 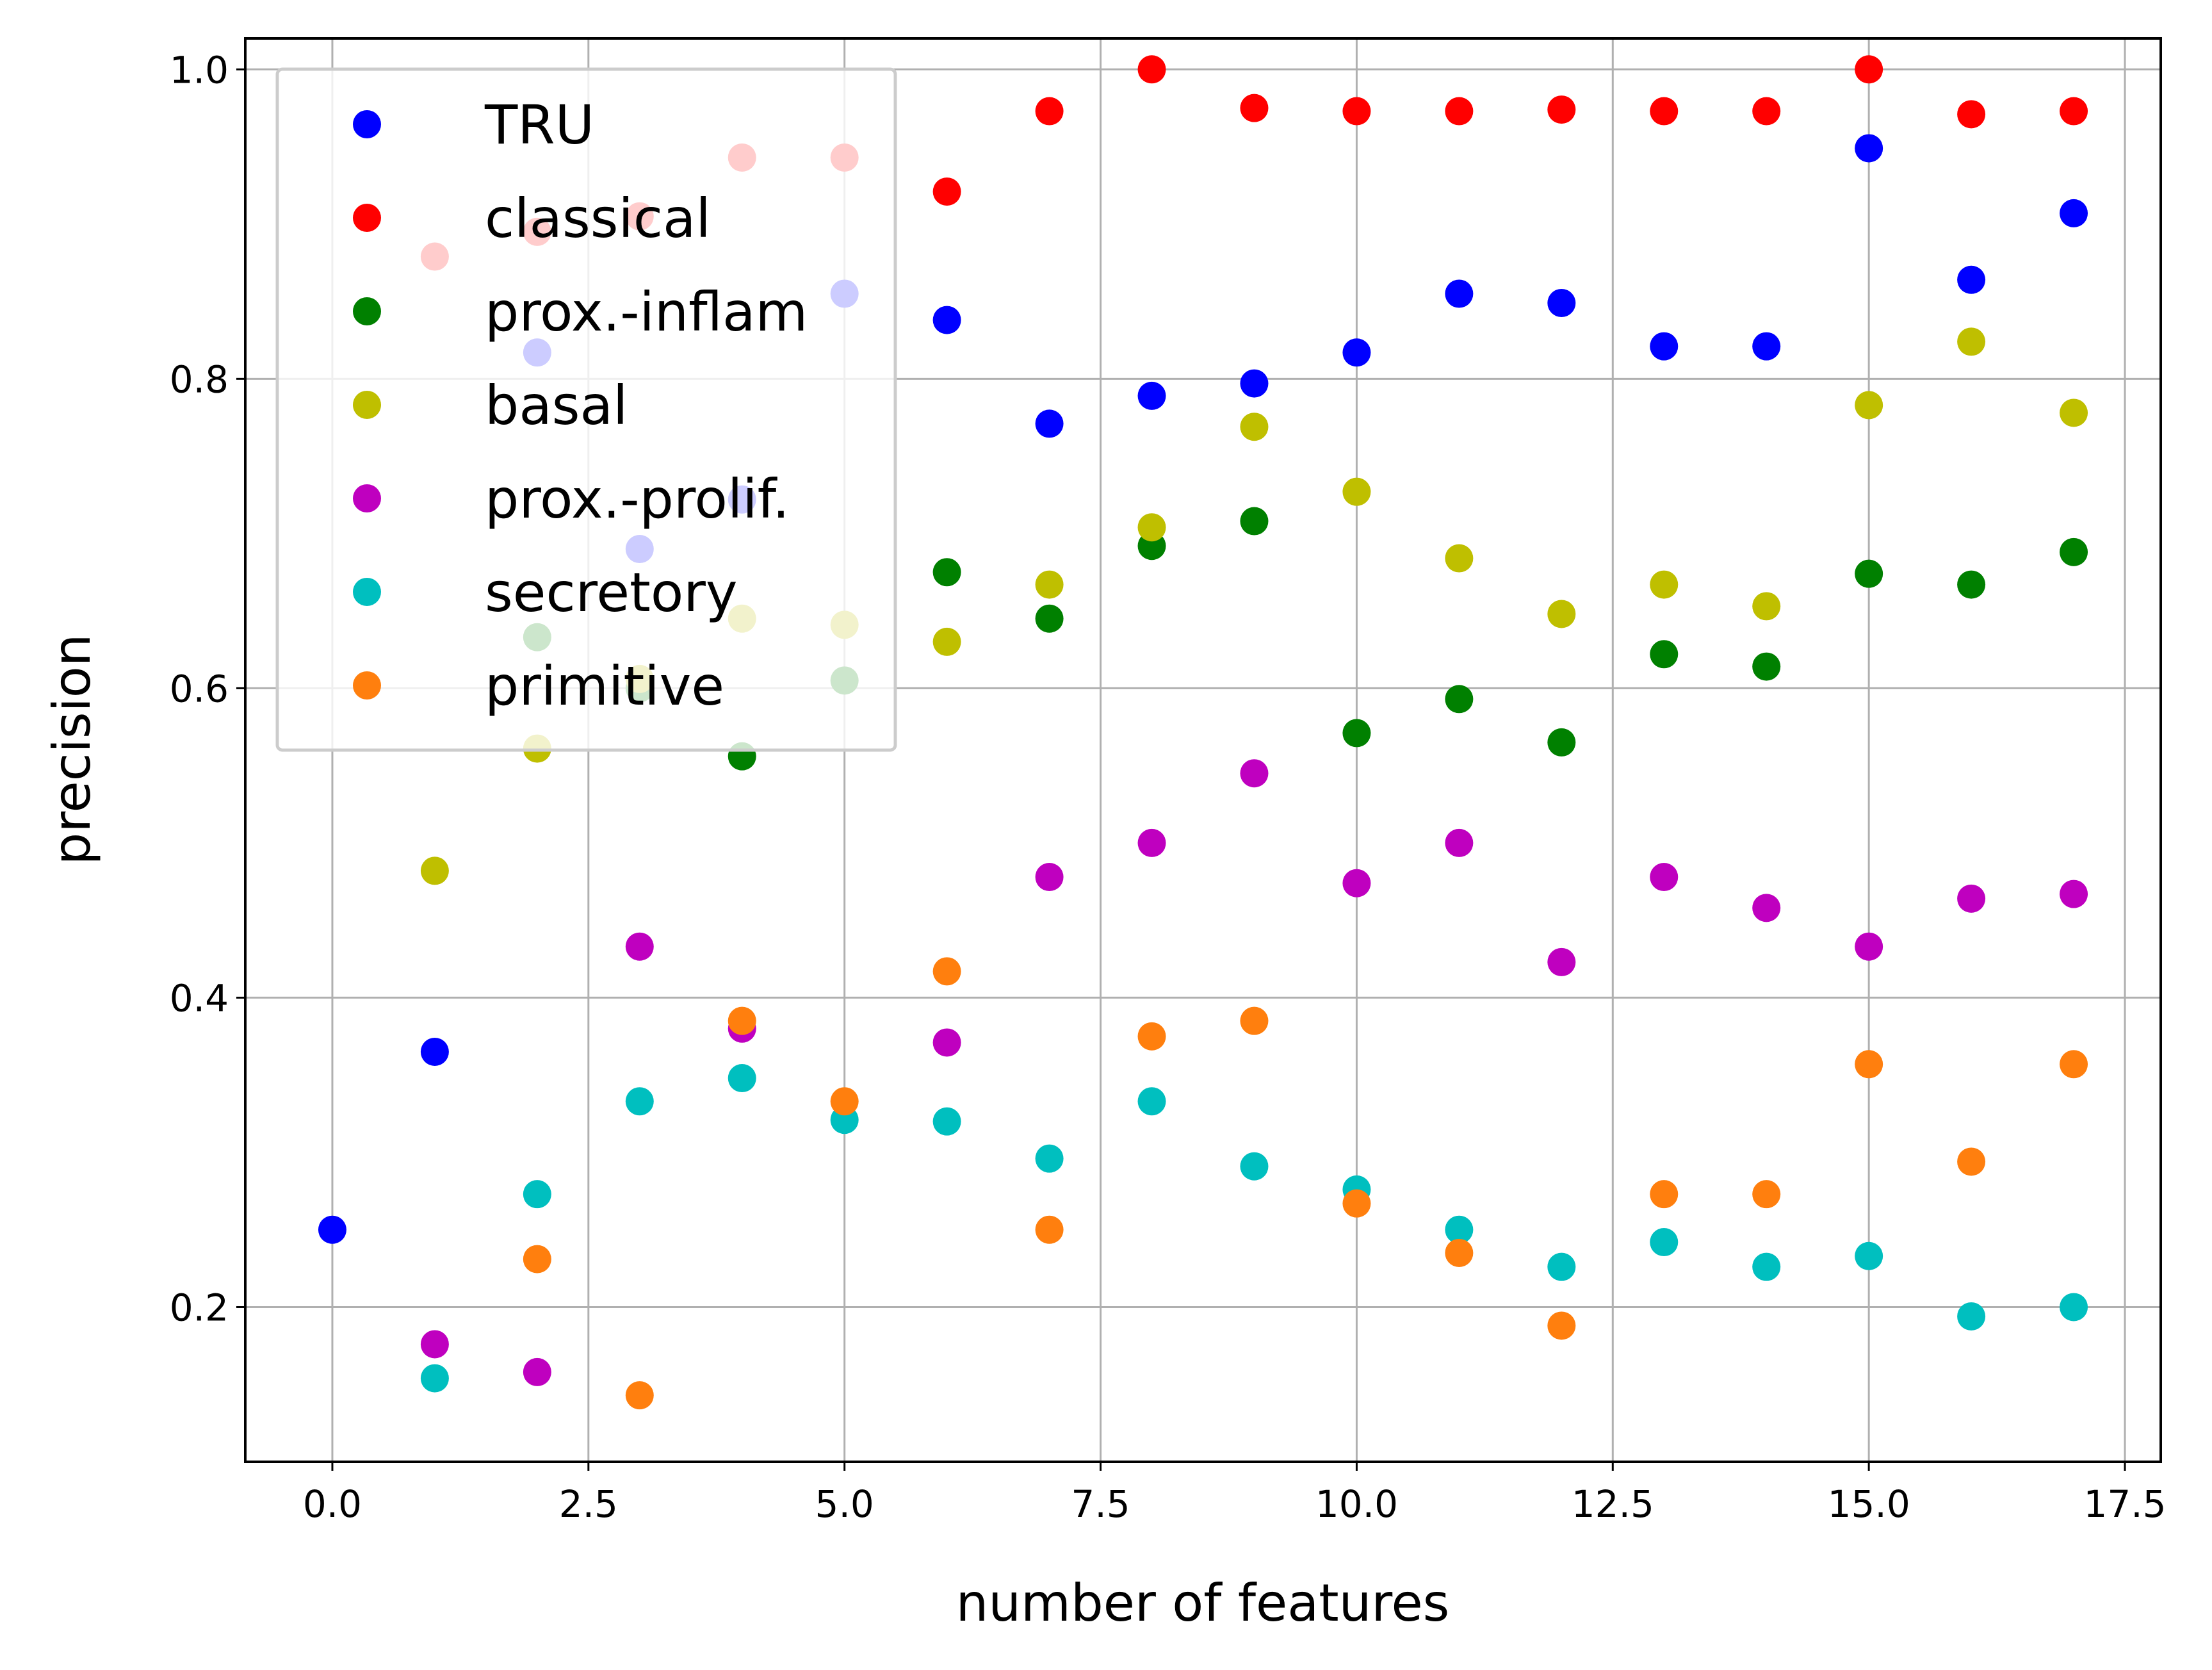 I want to click on x-tick-label: 17.5, so click(x=2124, y=1504).